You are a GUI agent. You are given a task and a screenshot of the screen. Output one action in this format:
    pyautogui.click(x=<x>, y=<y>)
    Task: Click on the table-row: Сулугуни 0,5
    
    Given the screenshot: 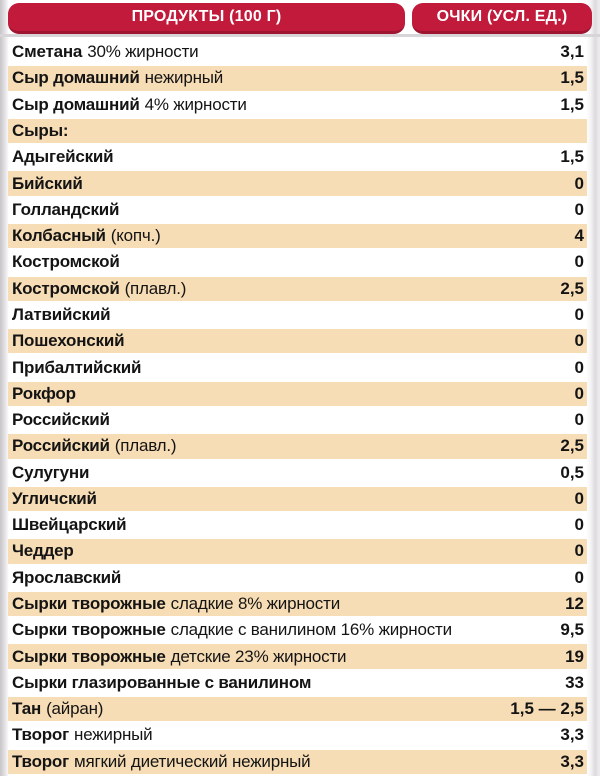 What is the action you would take?
    pyautogui.click(x=297, y=473)
    